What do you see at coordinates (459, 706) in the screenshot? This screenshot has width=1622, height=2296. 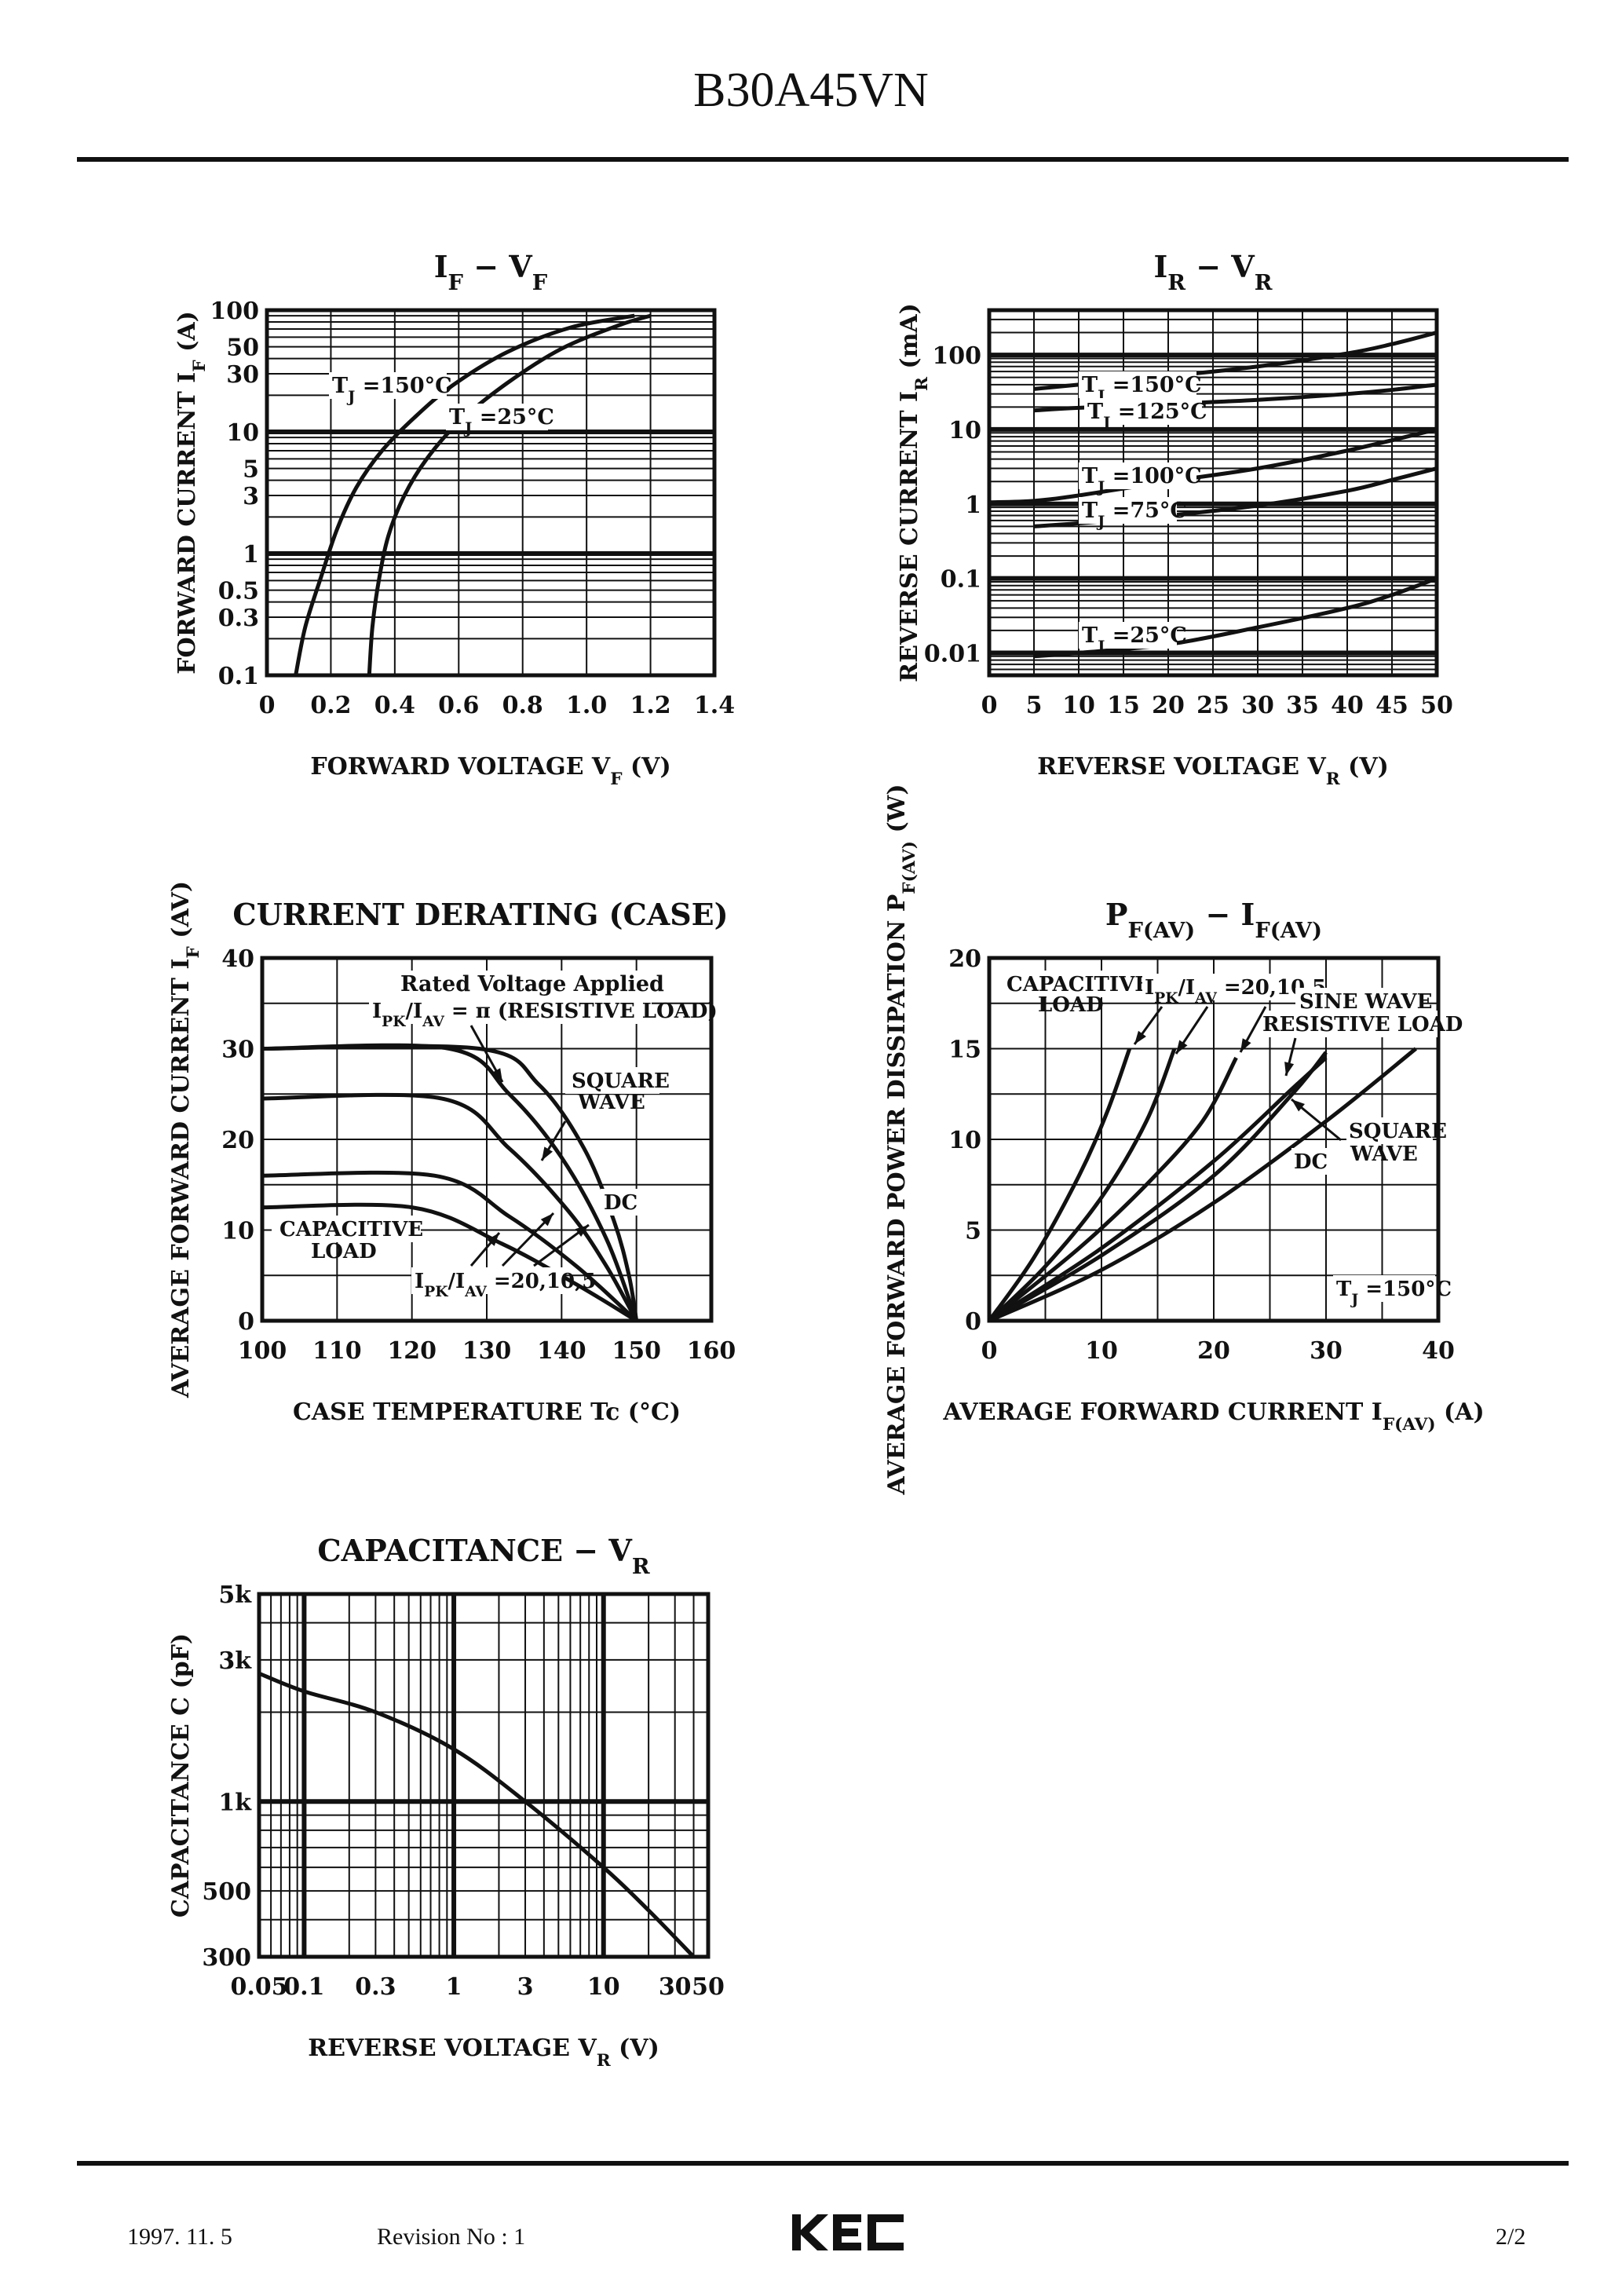 I see `x-tick-label: 0.6` at bounding box center [459, 706].